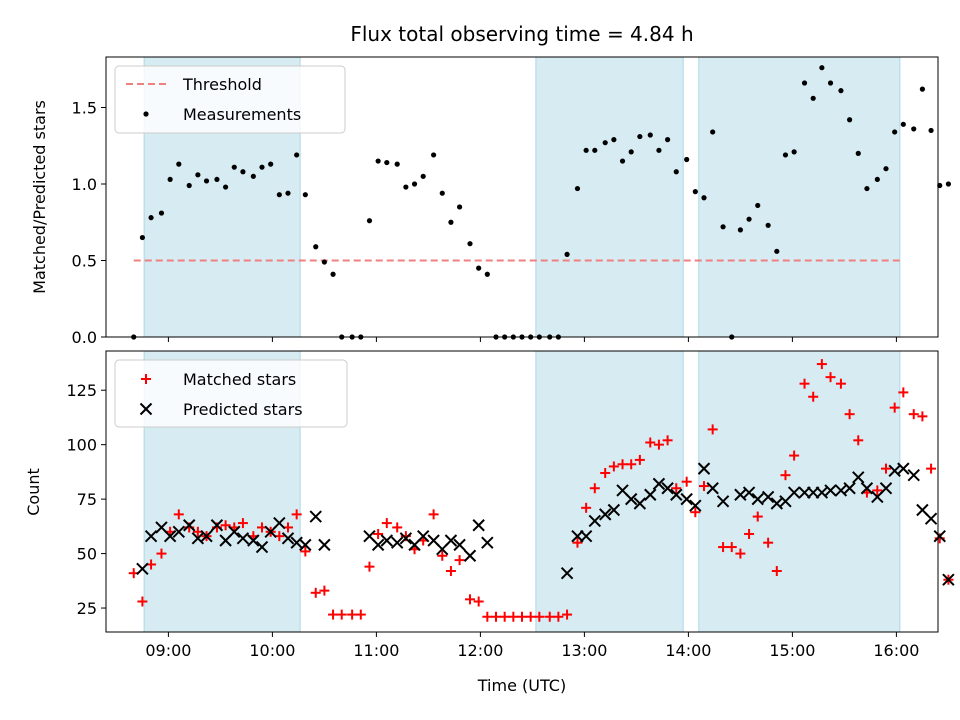 The height and width of the screenshot is (720, 960). Describe the element at coordinates (521, 685) in the screenshot. I see `x-axis-label: Time (UTC)` at that location.